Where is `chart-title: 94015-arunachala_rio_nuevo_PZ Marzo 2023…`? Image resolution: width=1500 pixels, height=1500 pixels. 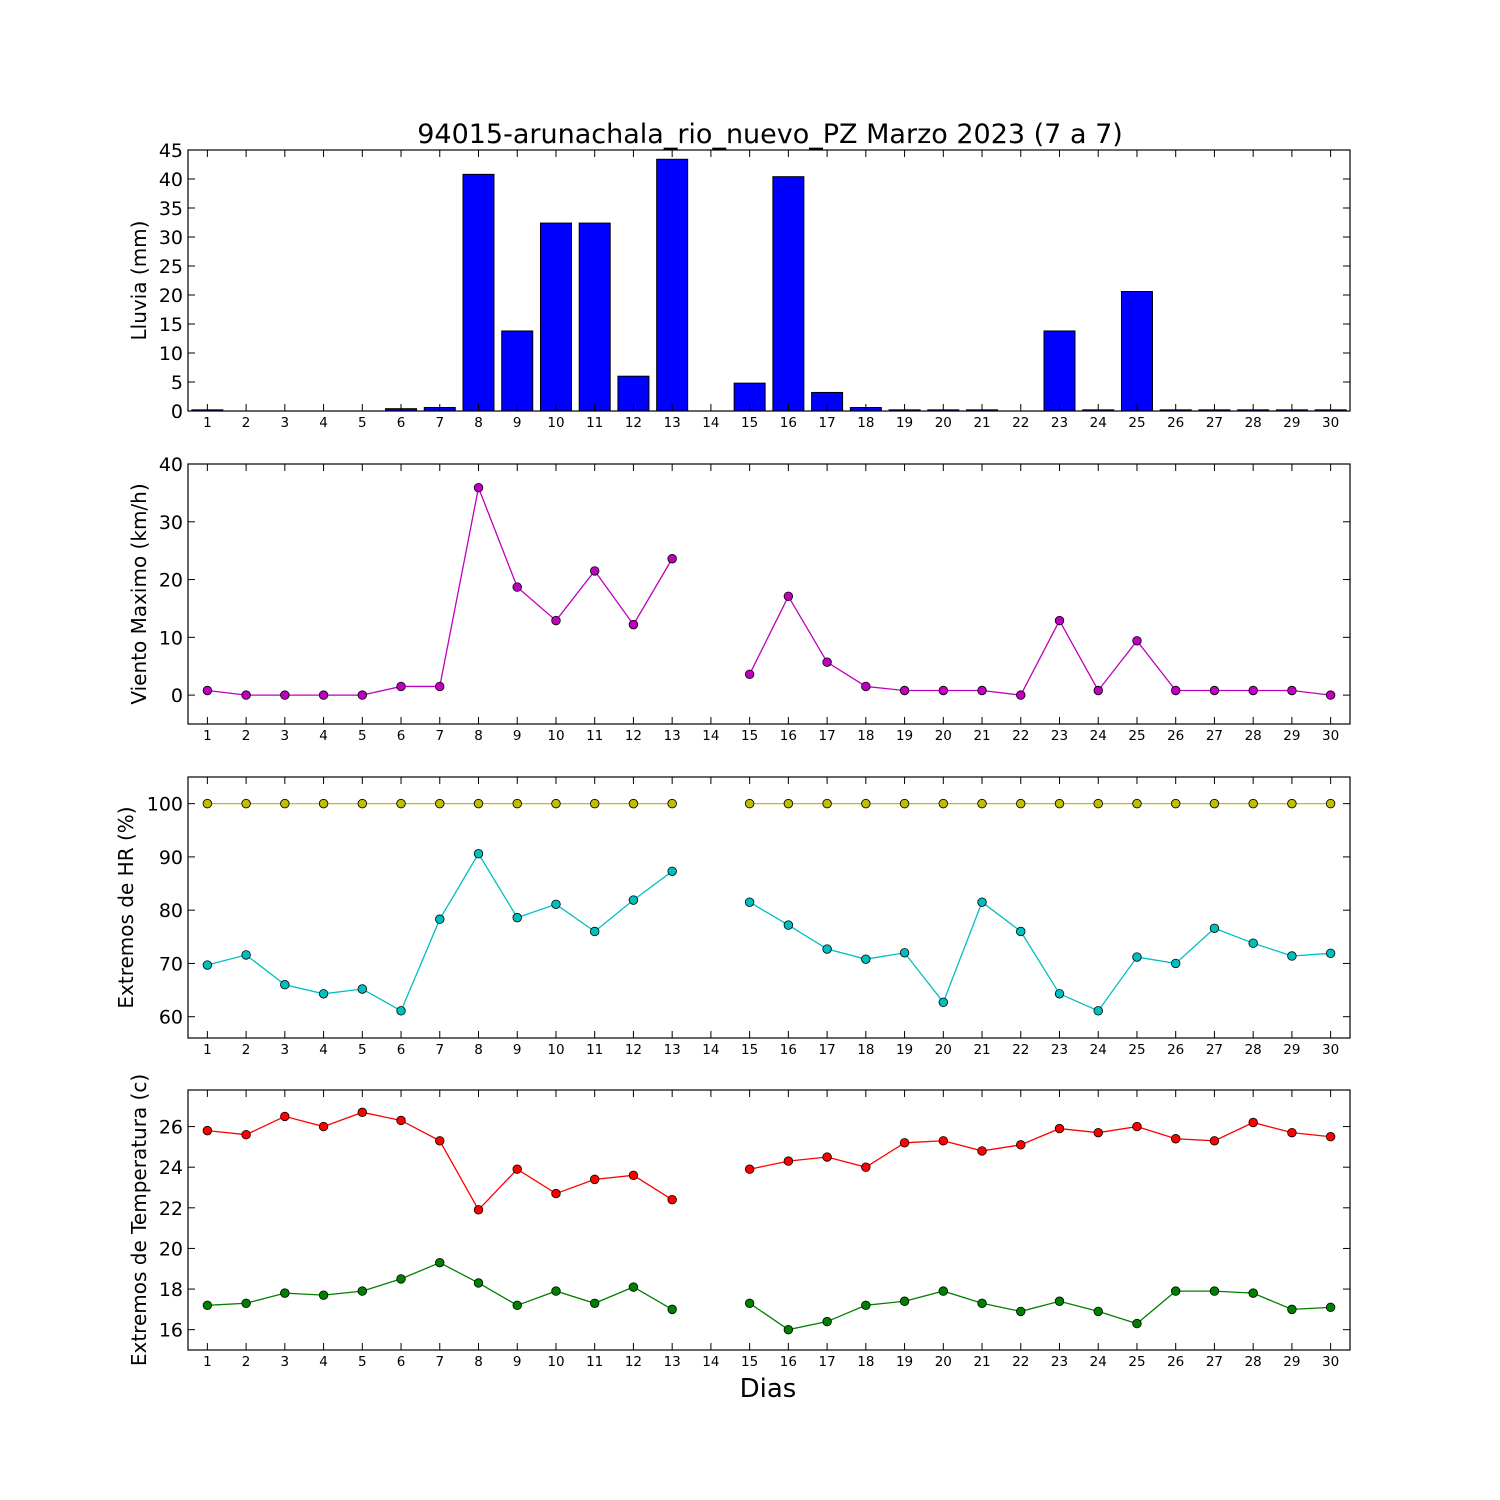 chart-title: 94015-arunachala_rio_nuevo_PZ Marzo 2023… is located at coordinates (770, 134).